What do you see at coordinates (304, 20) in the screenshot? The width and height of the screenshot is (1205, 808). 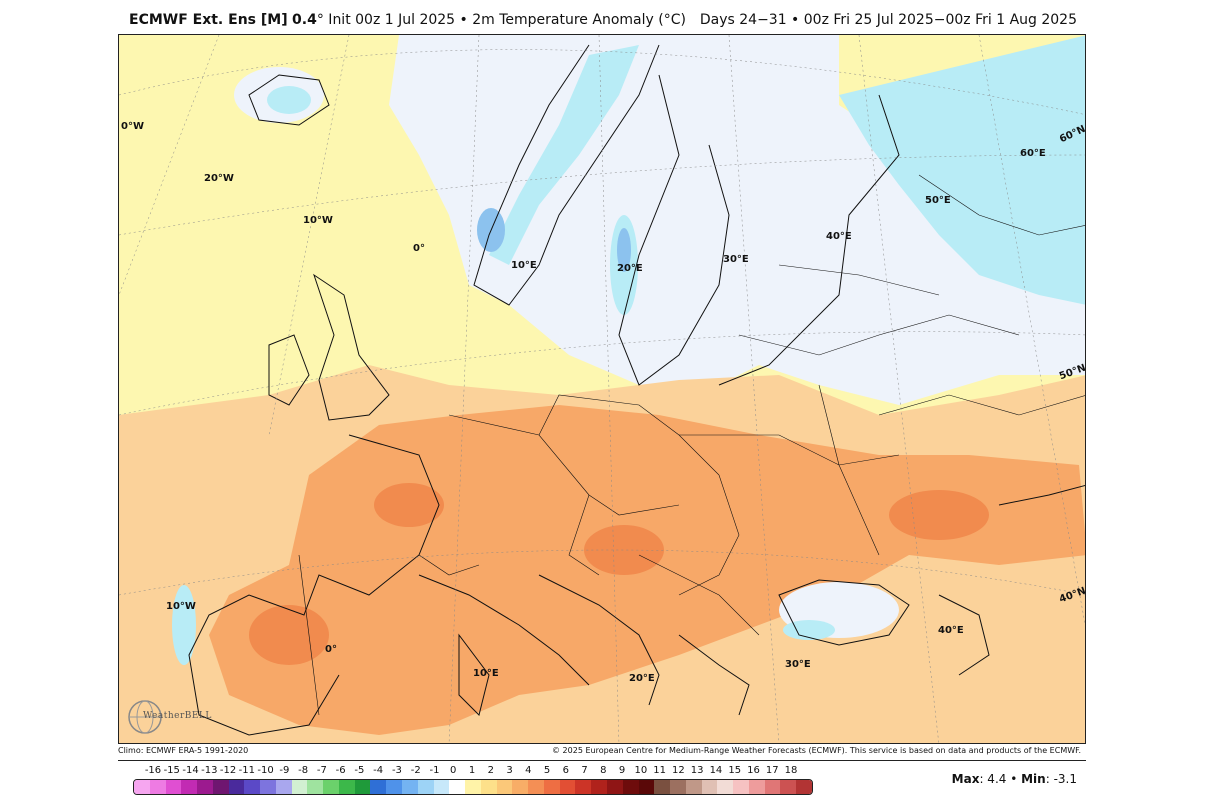 I see `model-value: 0.4` at bounding box center [304, 20].